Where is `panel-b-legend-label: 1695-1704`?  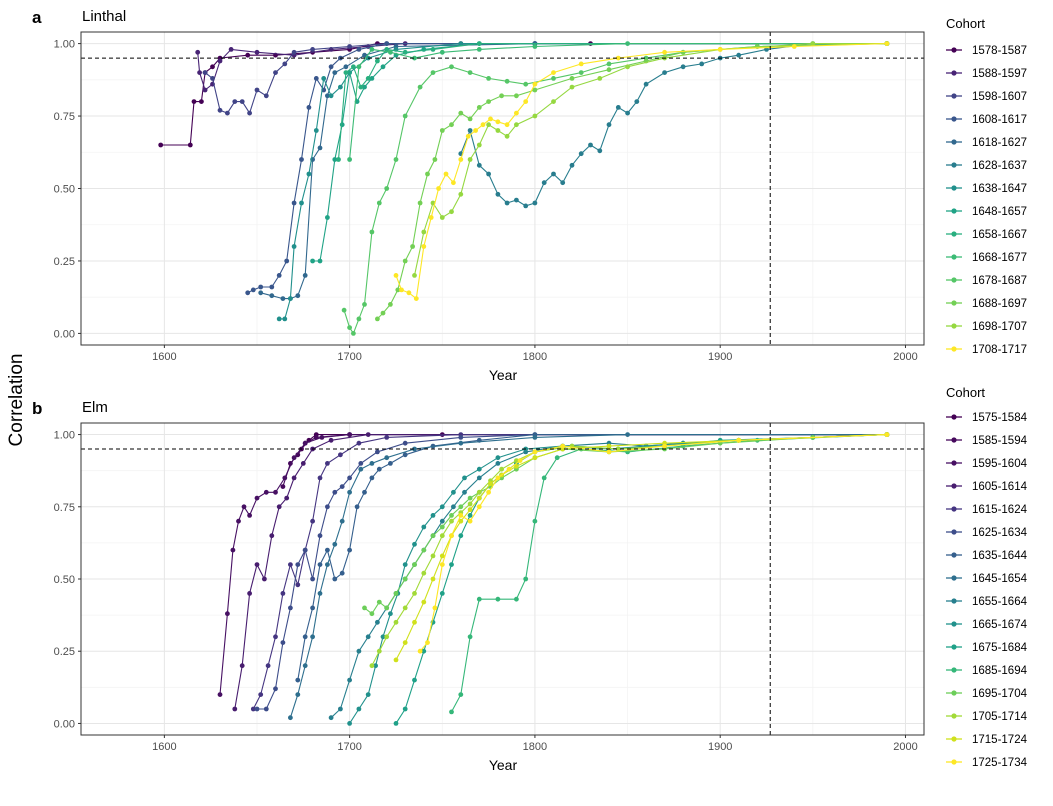 panel-b-legend-label: 1695-1704 is located at coordinates (1000, 694).